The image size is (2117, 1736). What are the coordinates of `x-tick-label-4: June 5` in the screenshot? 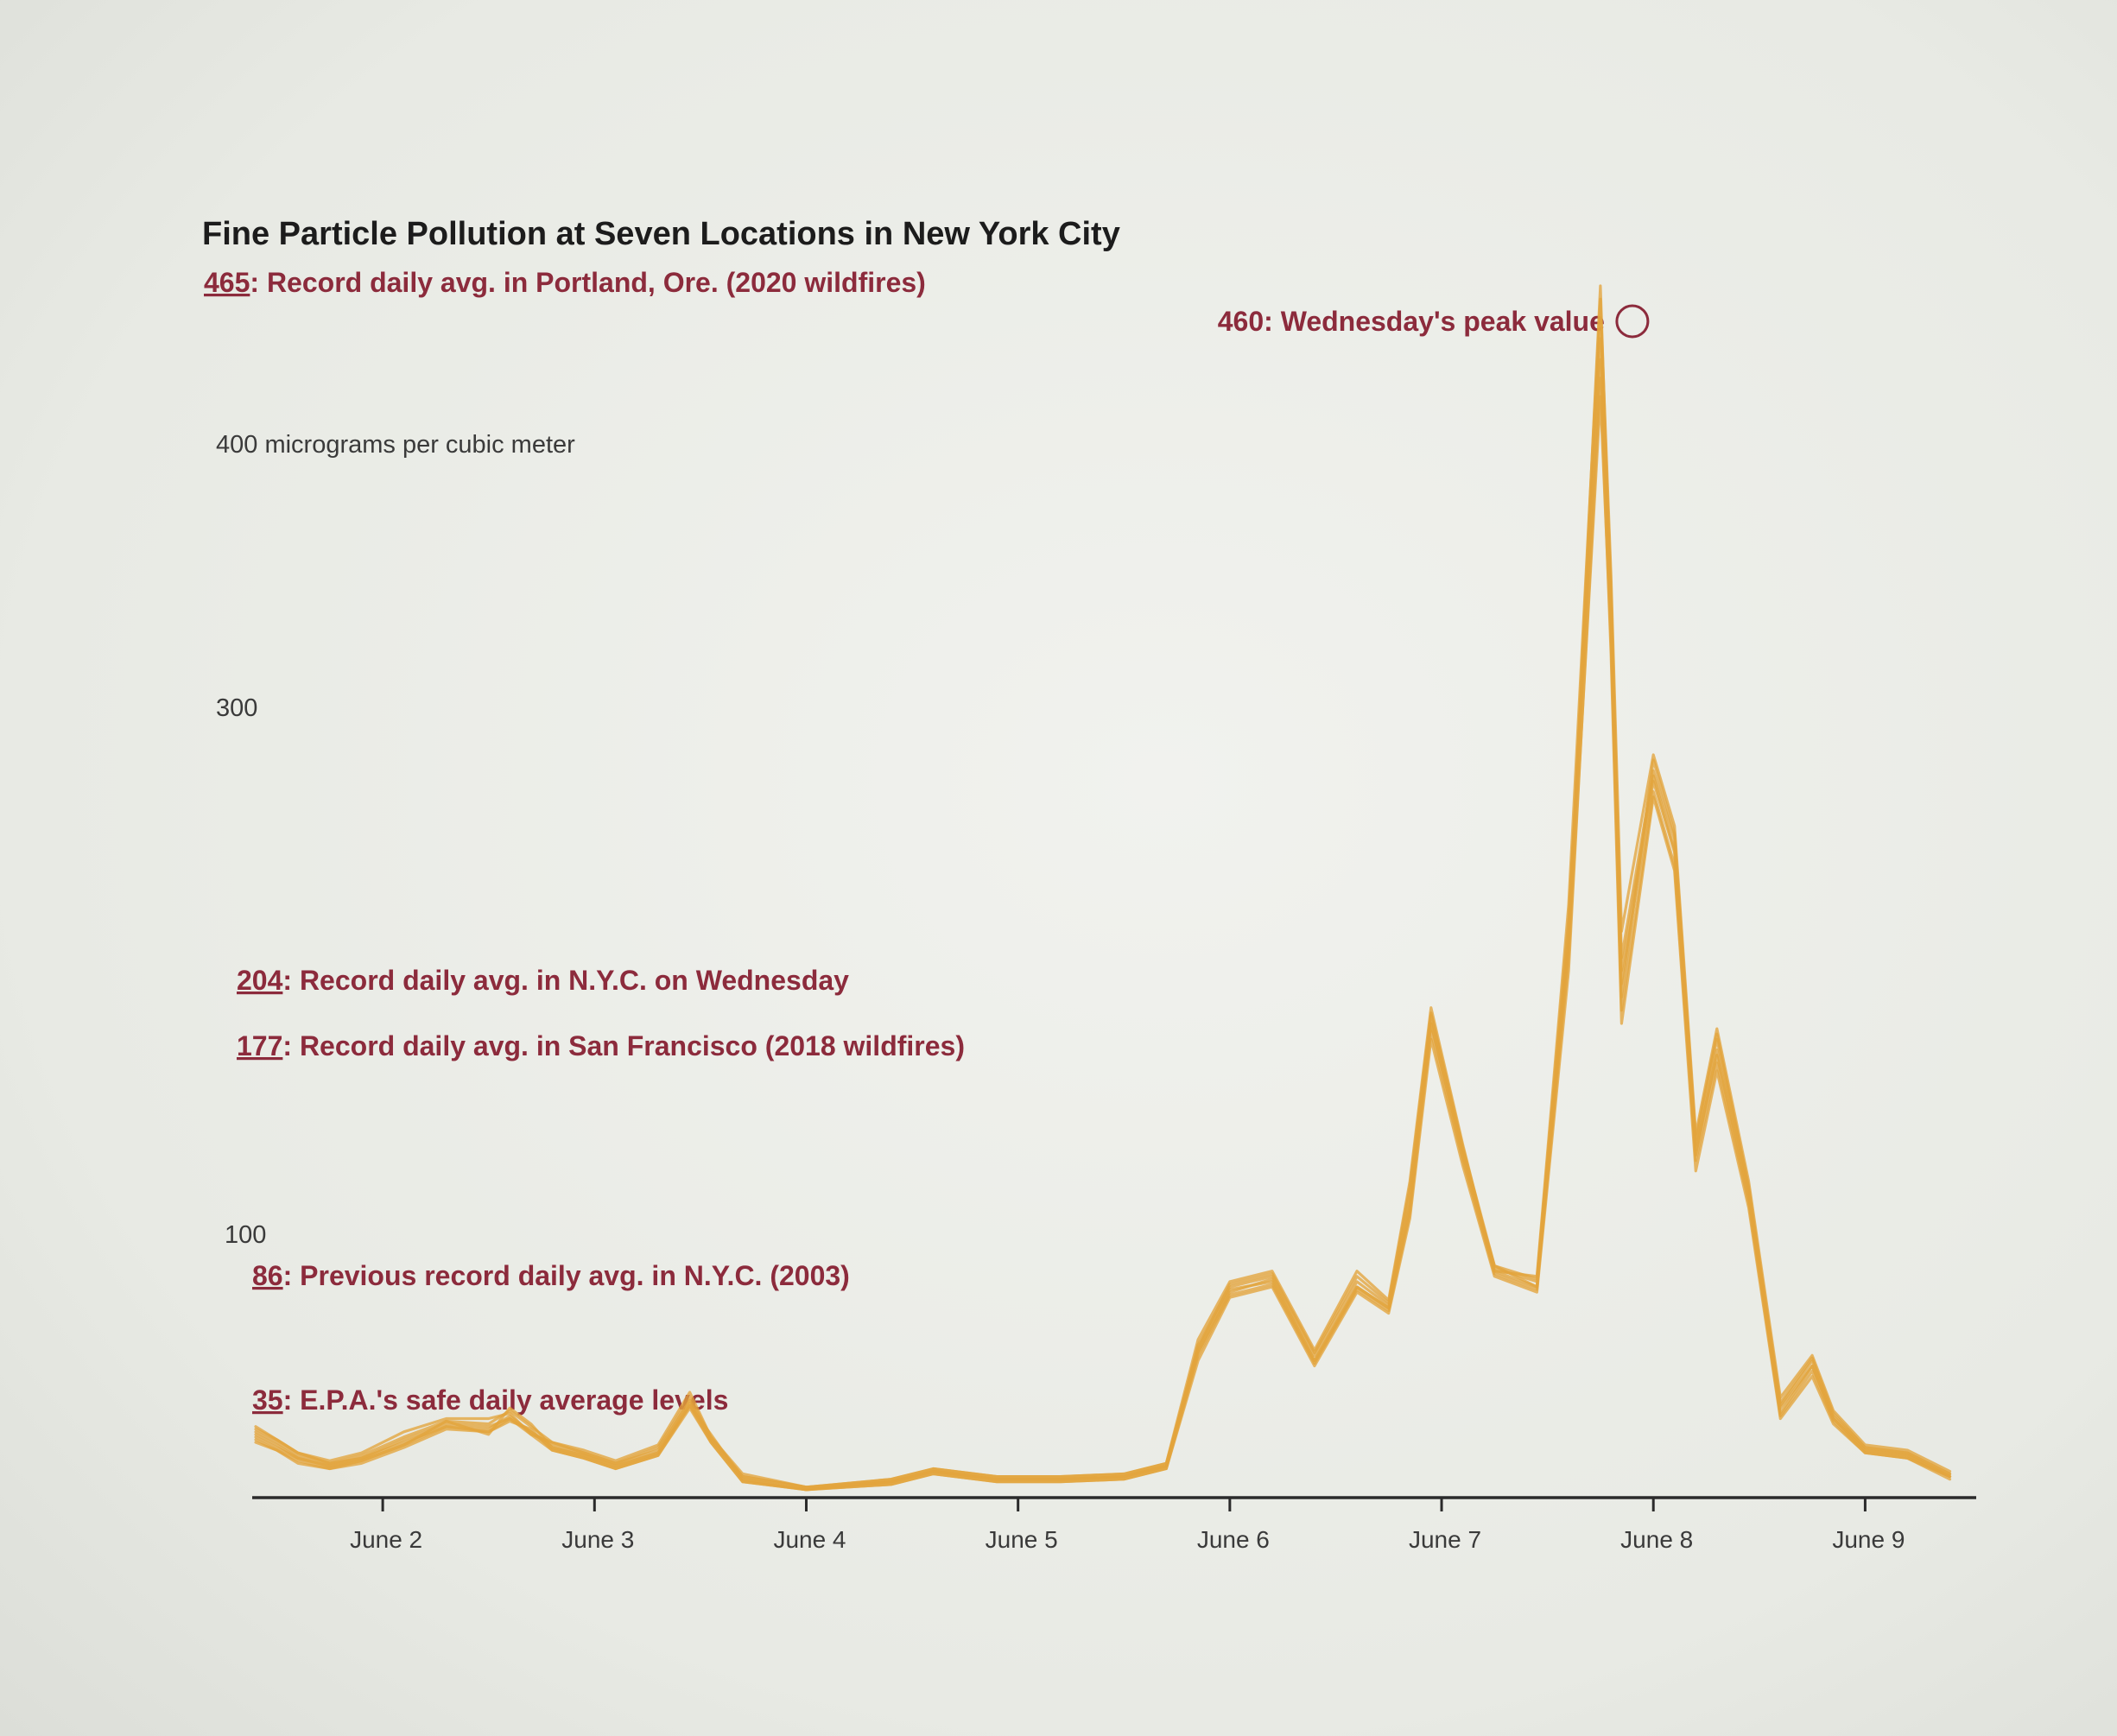 It's located at (1022, 1539).